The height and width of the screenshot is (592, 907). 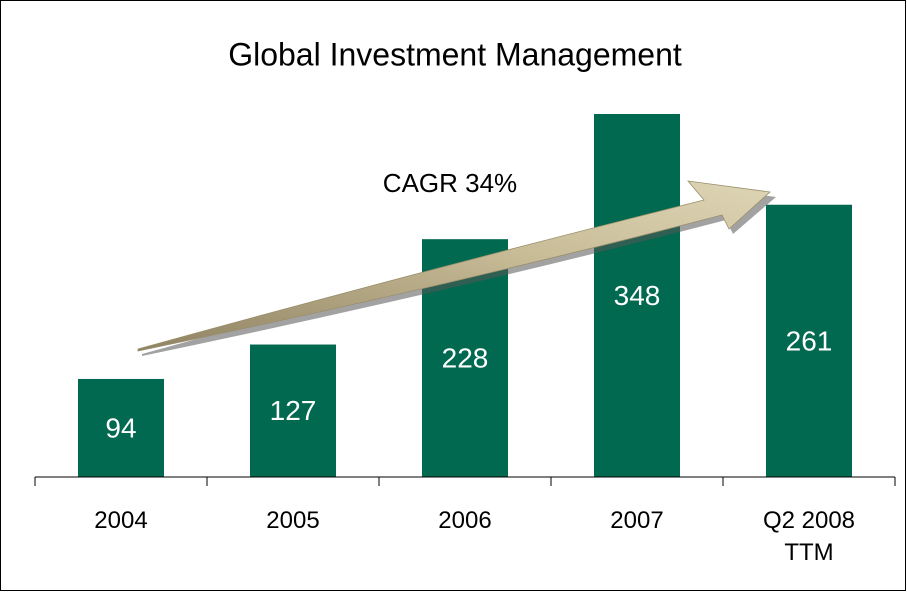 I want to click on annotation: CAGR 34%, so click(x=450, y=183).